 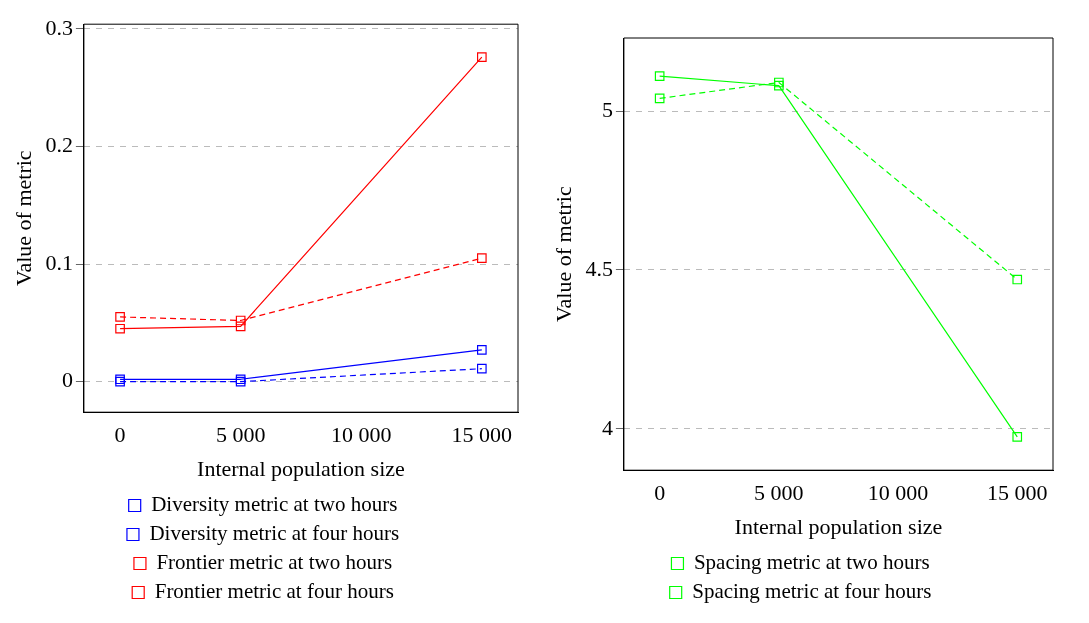 What do you see at coordinates (607, 427) in the screenshot?
I see `y-tick-label: 4` at bounding box center [607, 427].